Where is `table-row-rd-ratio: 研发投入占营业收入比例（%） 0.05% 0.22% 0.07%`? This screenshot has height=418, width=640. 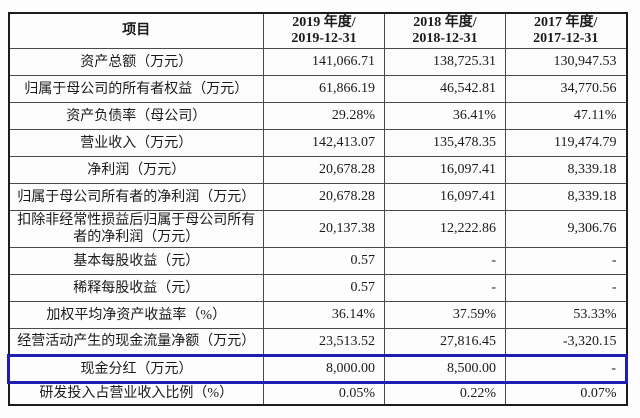
table-row-rd-ratio: 研发投入占营业收入比例（%） 0.05% 0.22% 0.07% is located at coordinates (317, 393).